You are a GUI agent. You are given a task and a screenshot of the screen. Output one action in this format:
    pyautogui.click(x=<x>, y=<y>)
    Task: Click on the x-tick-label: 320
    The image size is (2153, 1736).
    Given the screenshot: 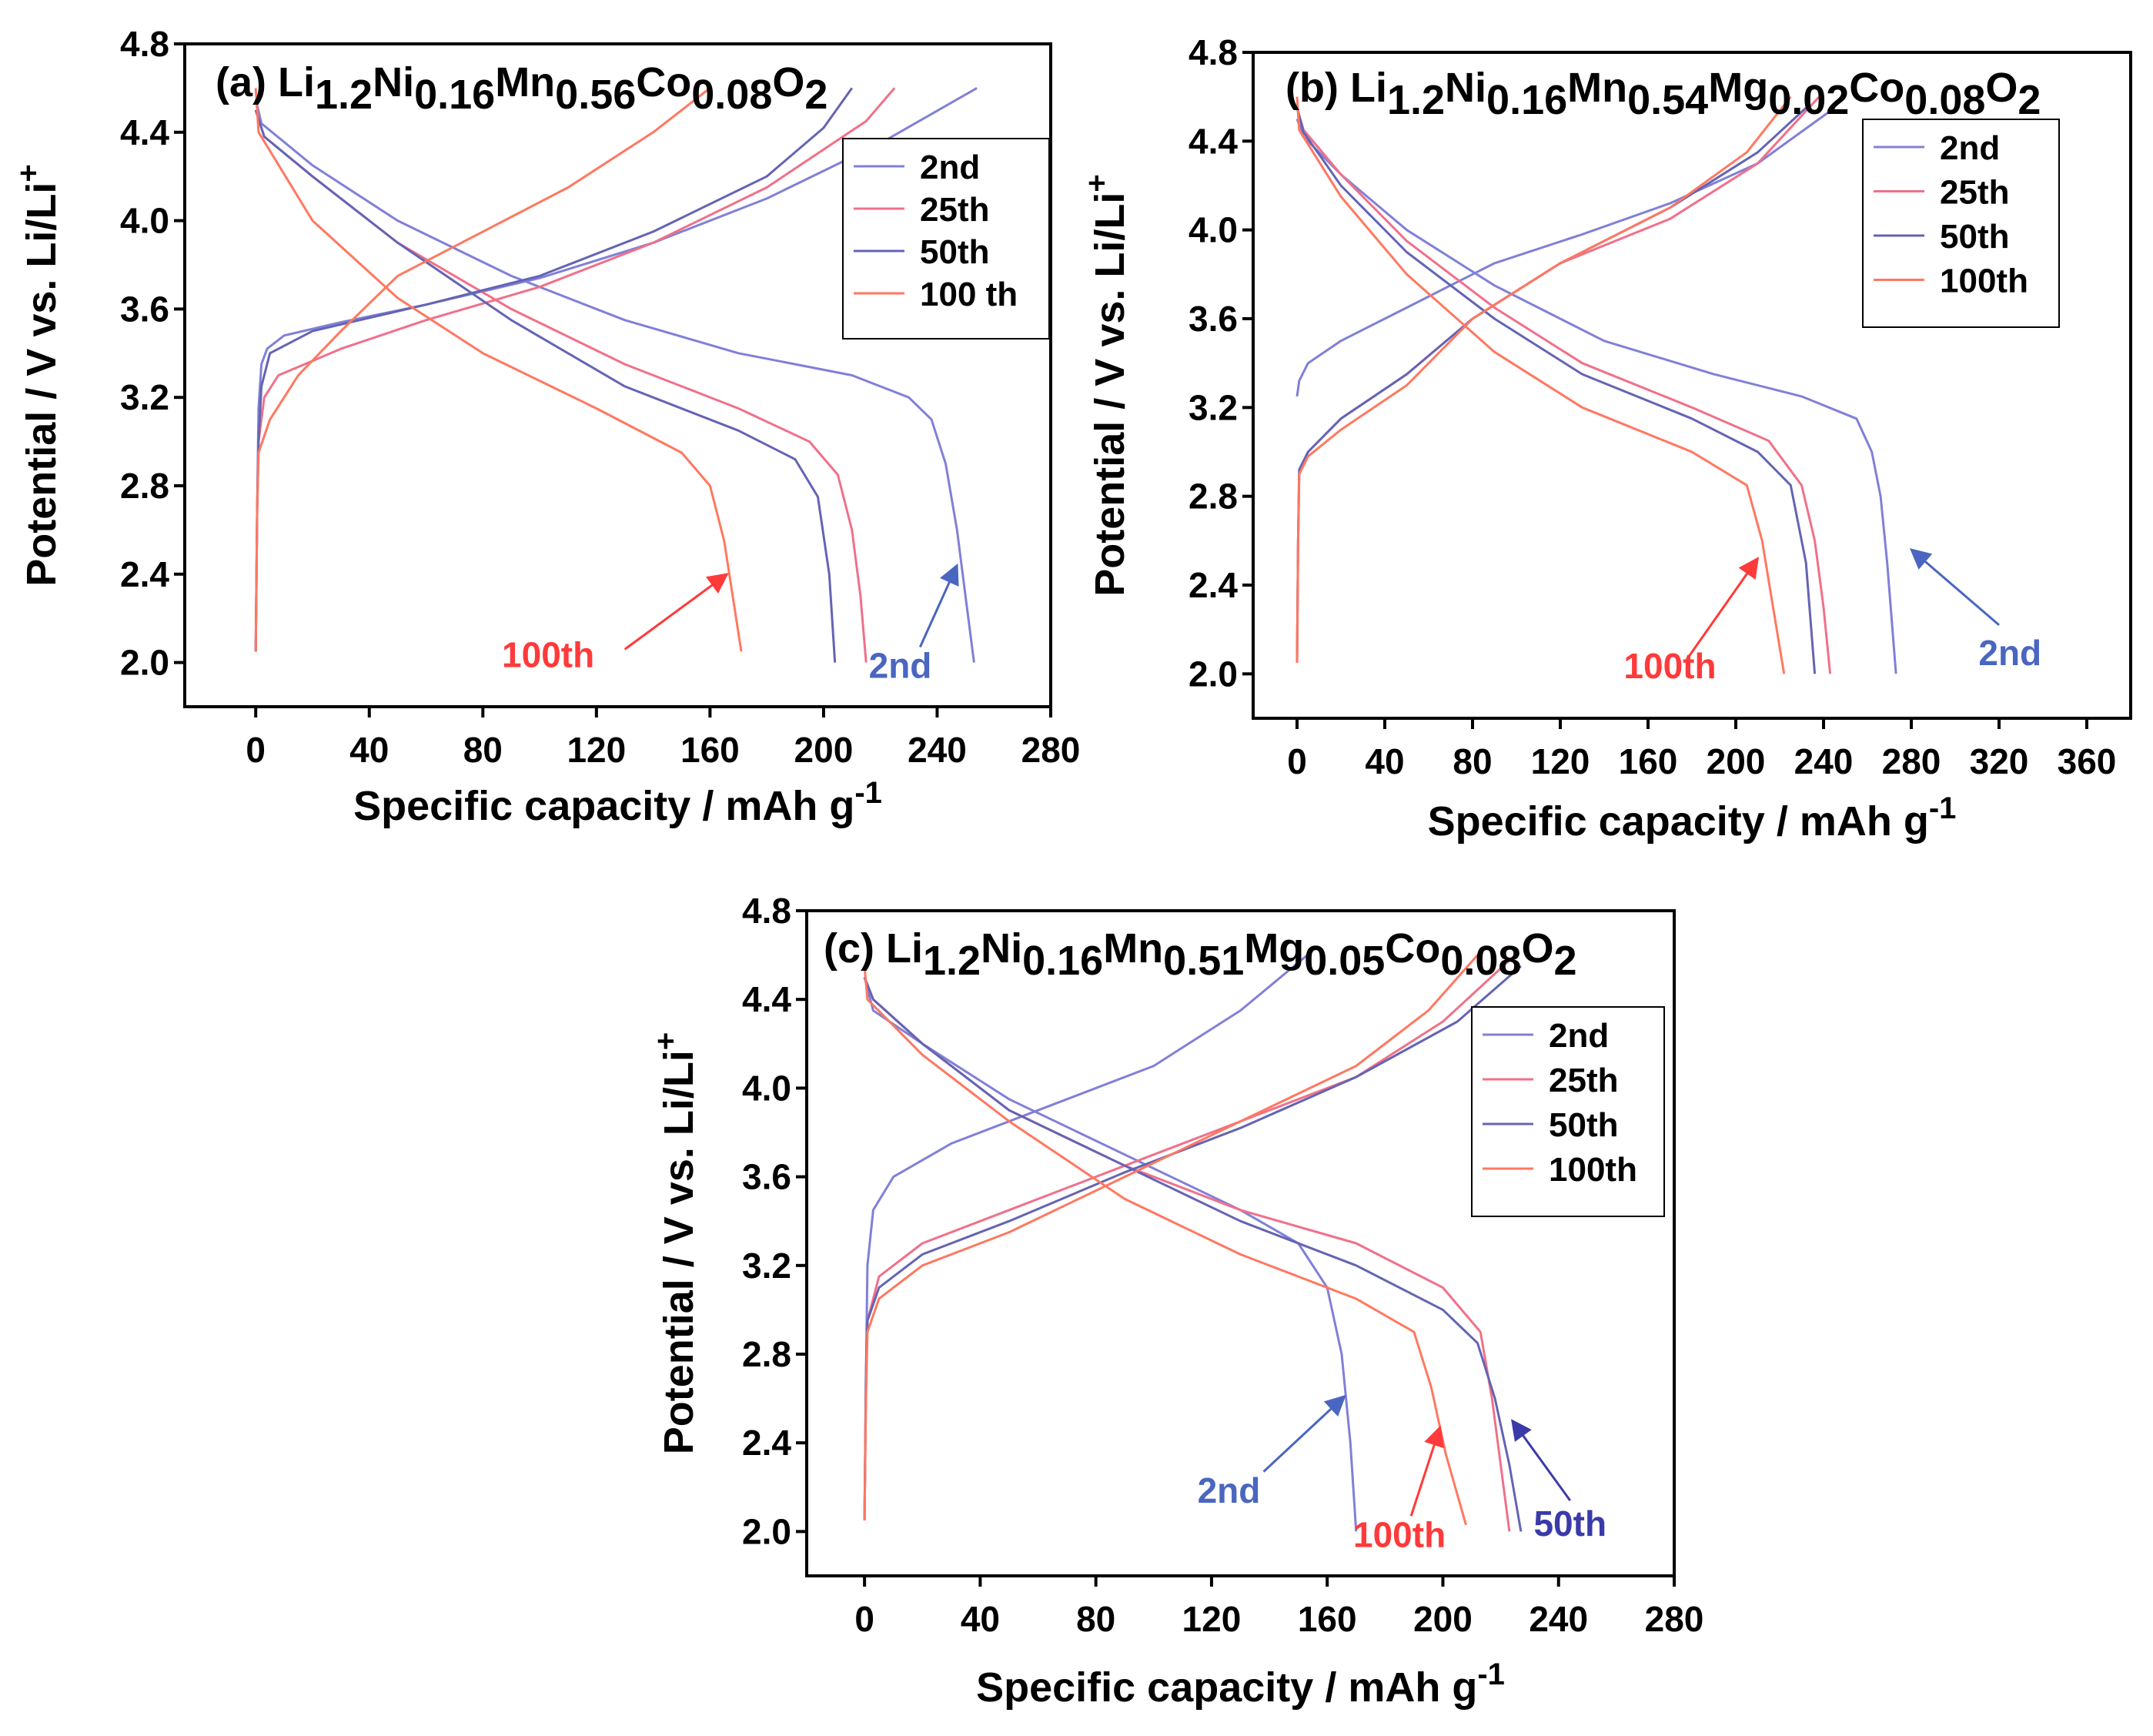 What is the action you would take?
    pyautogui.click(x=1999, y=761)
    